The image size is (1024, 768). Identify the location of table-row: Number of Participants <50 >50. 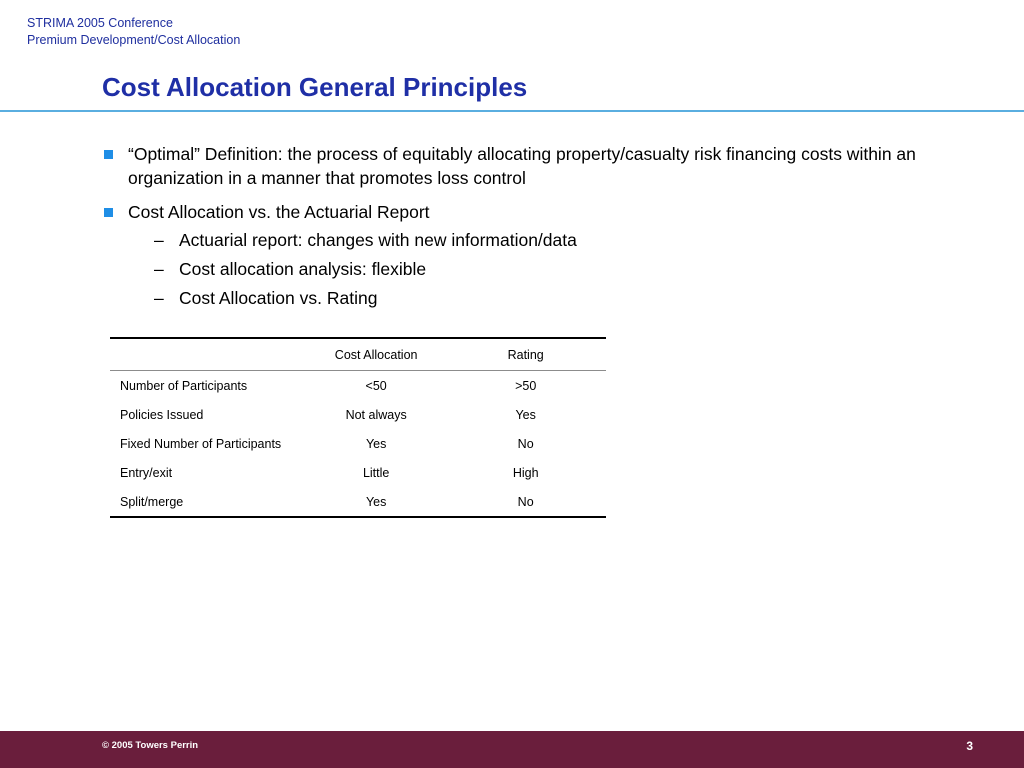
(358, 386).